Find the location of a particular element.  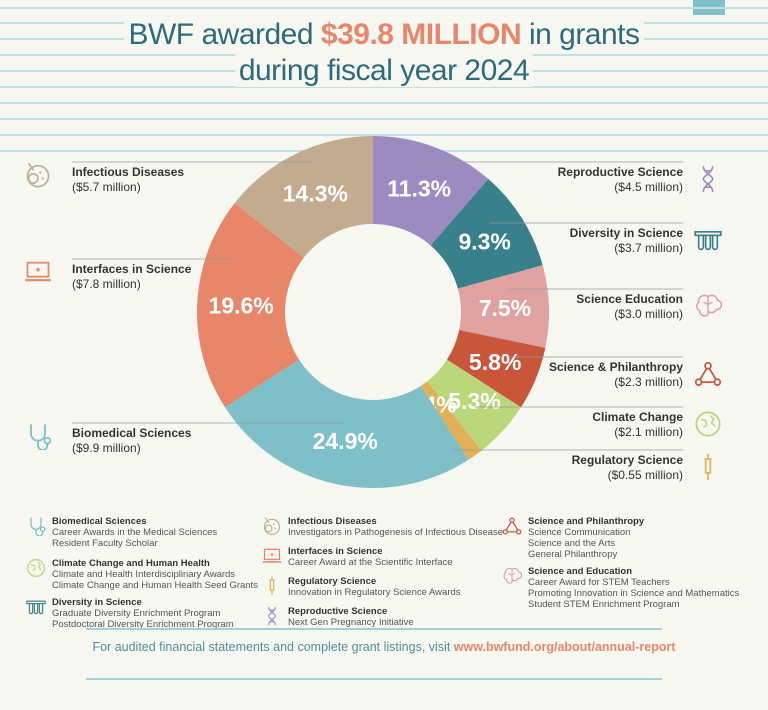

slice-label: 11.3% is located at coordinates (419, 188).